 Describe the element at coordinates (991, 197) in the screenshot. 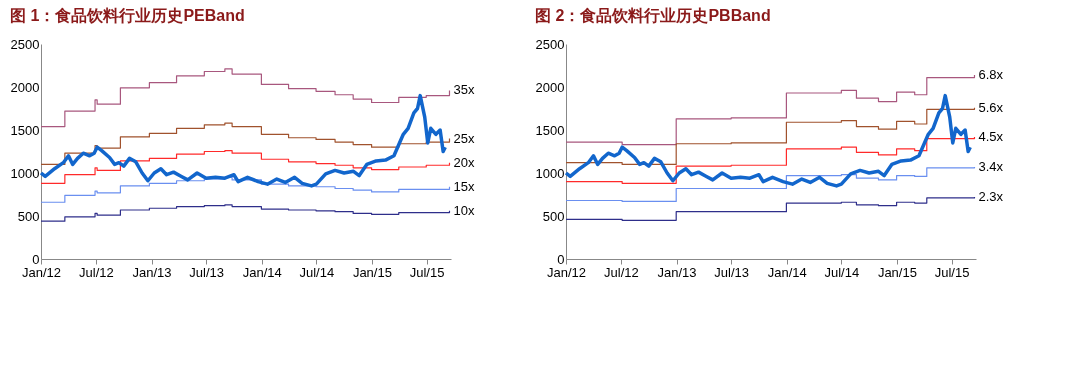

I see `series-label: 2.3x` at that location.